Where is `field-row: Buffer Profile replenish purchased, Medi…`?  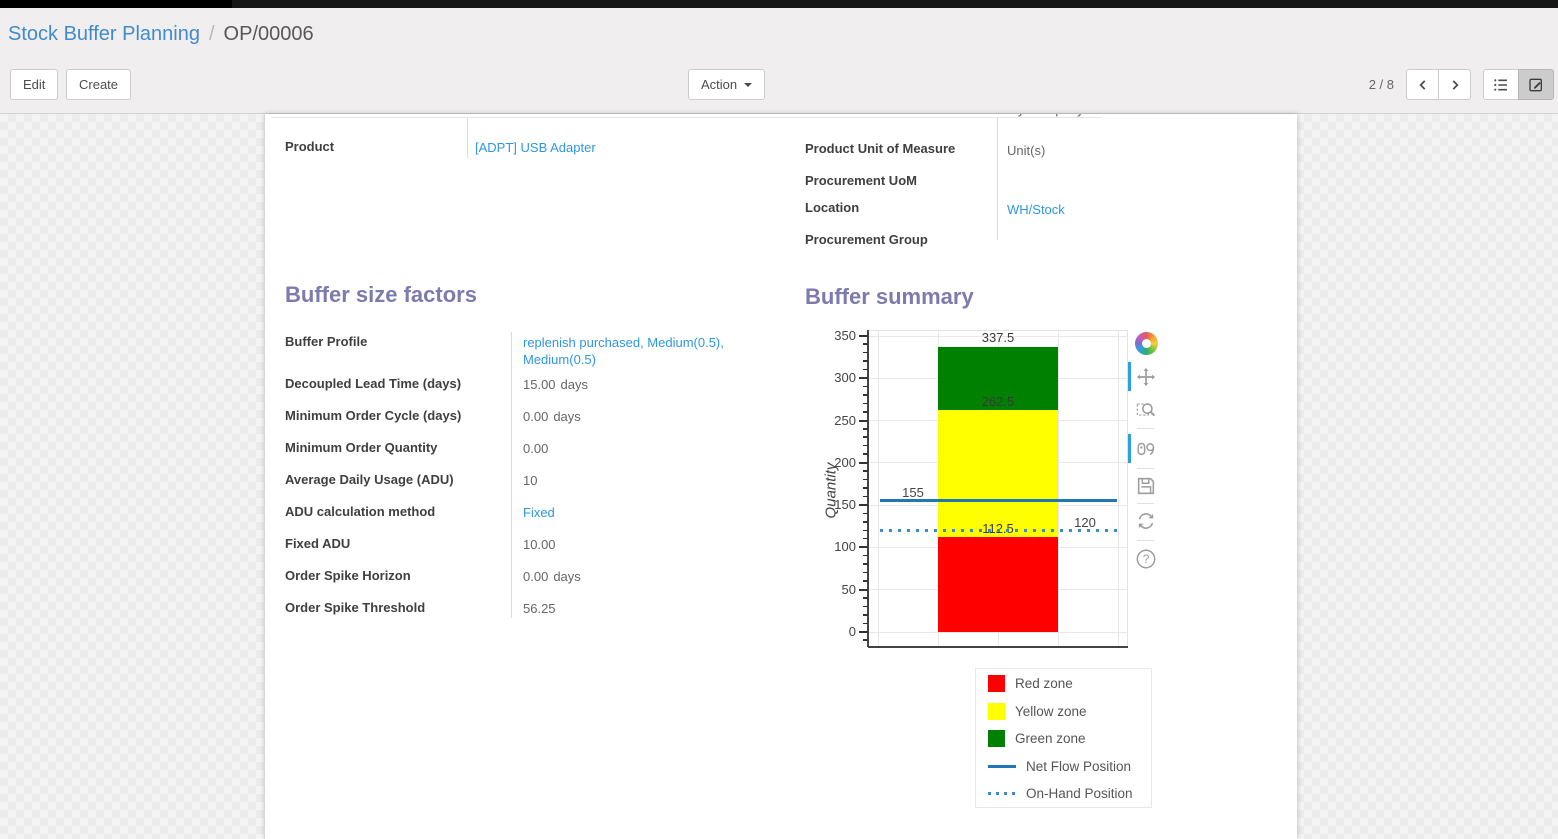
field-row: Buffer Profile replenish purchased, Medi… is located at coordinates (528, 347).